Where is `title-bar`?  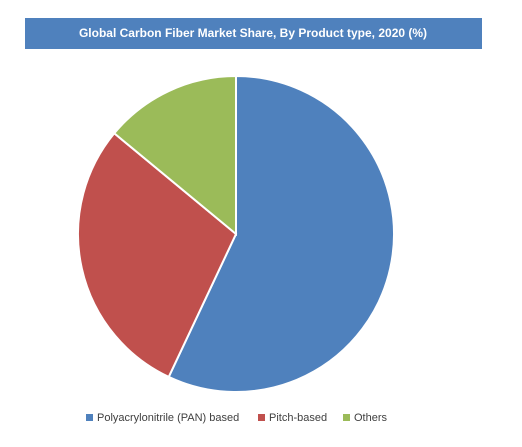 title-bar is located at coordinates (253, 33).